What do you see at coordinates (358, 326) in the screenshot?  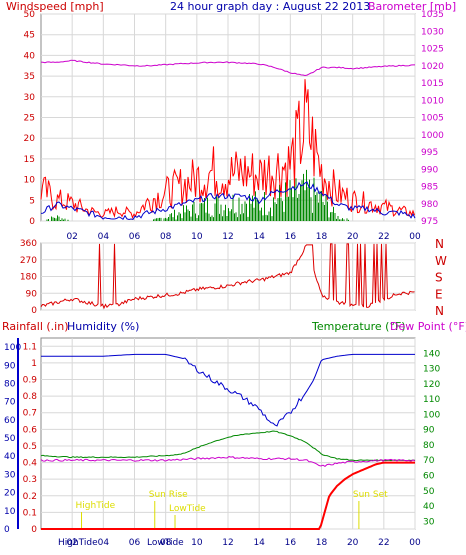 I see `ylabel-temperature: Temperature (°F)` at bounding box center [358, 326].